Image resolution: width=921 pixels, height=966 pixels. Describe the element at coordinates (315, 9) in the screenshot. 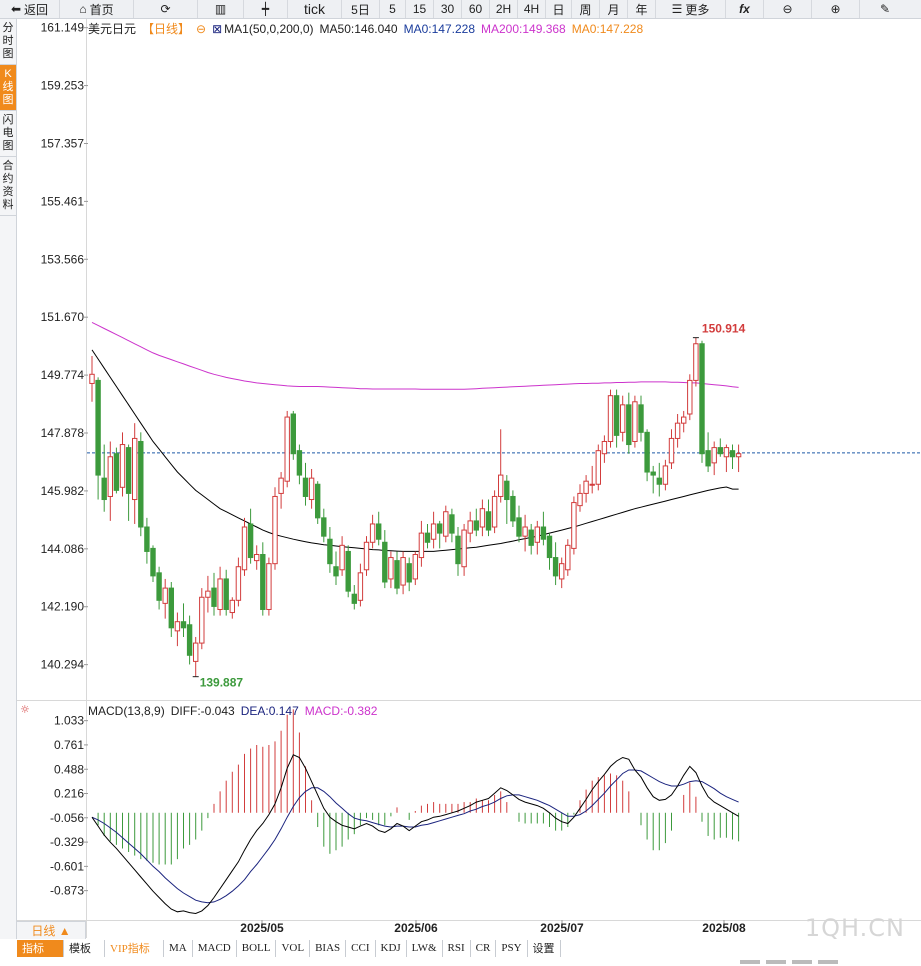

I see `tick-button: tick` at that location.